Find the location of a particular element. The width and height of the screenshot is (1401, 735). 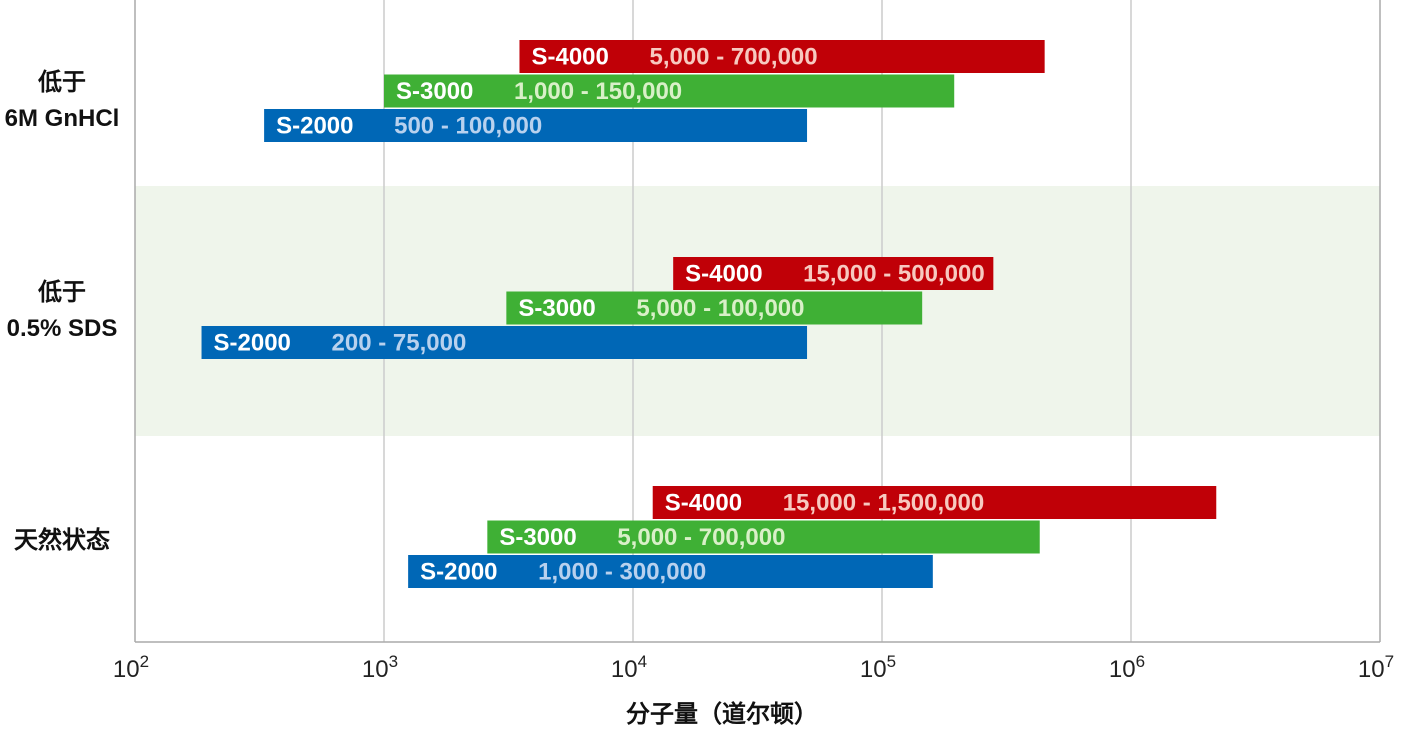

bar-range-label: 1,000 - 300,000 is located at coordinates (622, 572).